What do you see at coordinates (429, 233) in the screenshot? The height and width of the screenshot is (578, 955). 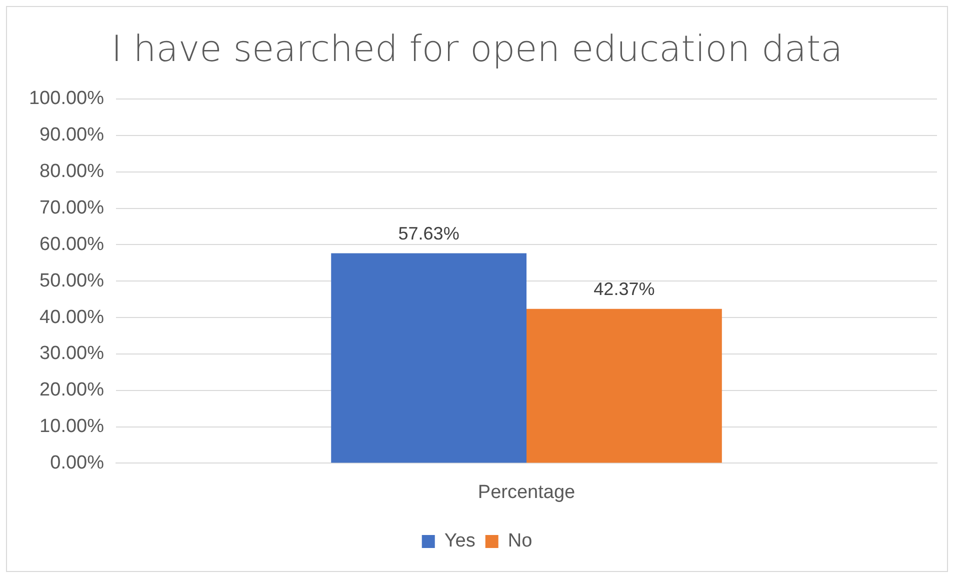 I see `data-label: 57.63%` at bounding box center [429, 233].